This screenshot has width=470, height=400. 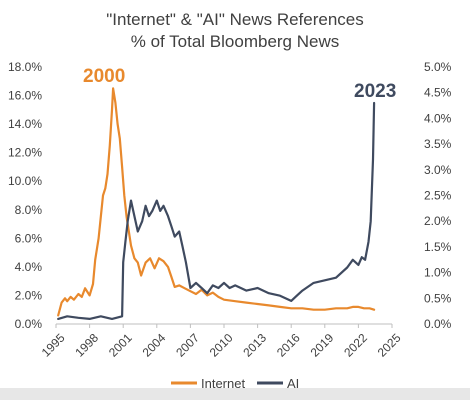 What do you see at coordinates (154, 345) in the screenshot?
I see `x-tick-label: 2004` at bounding box center [154, 345].